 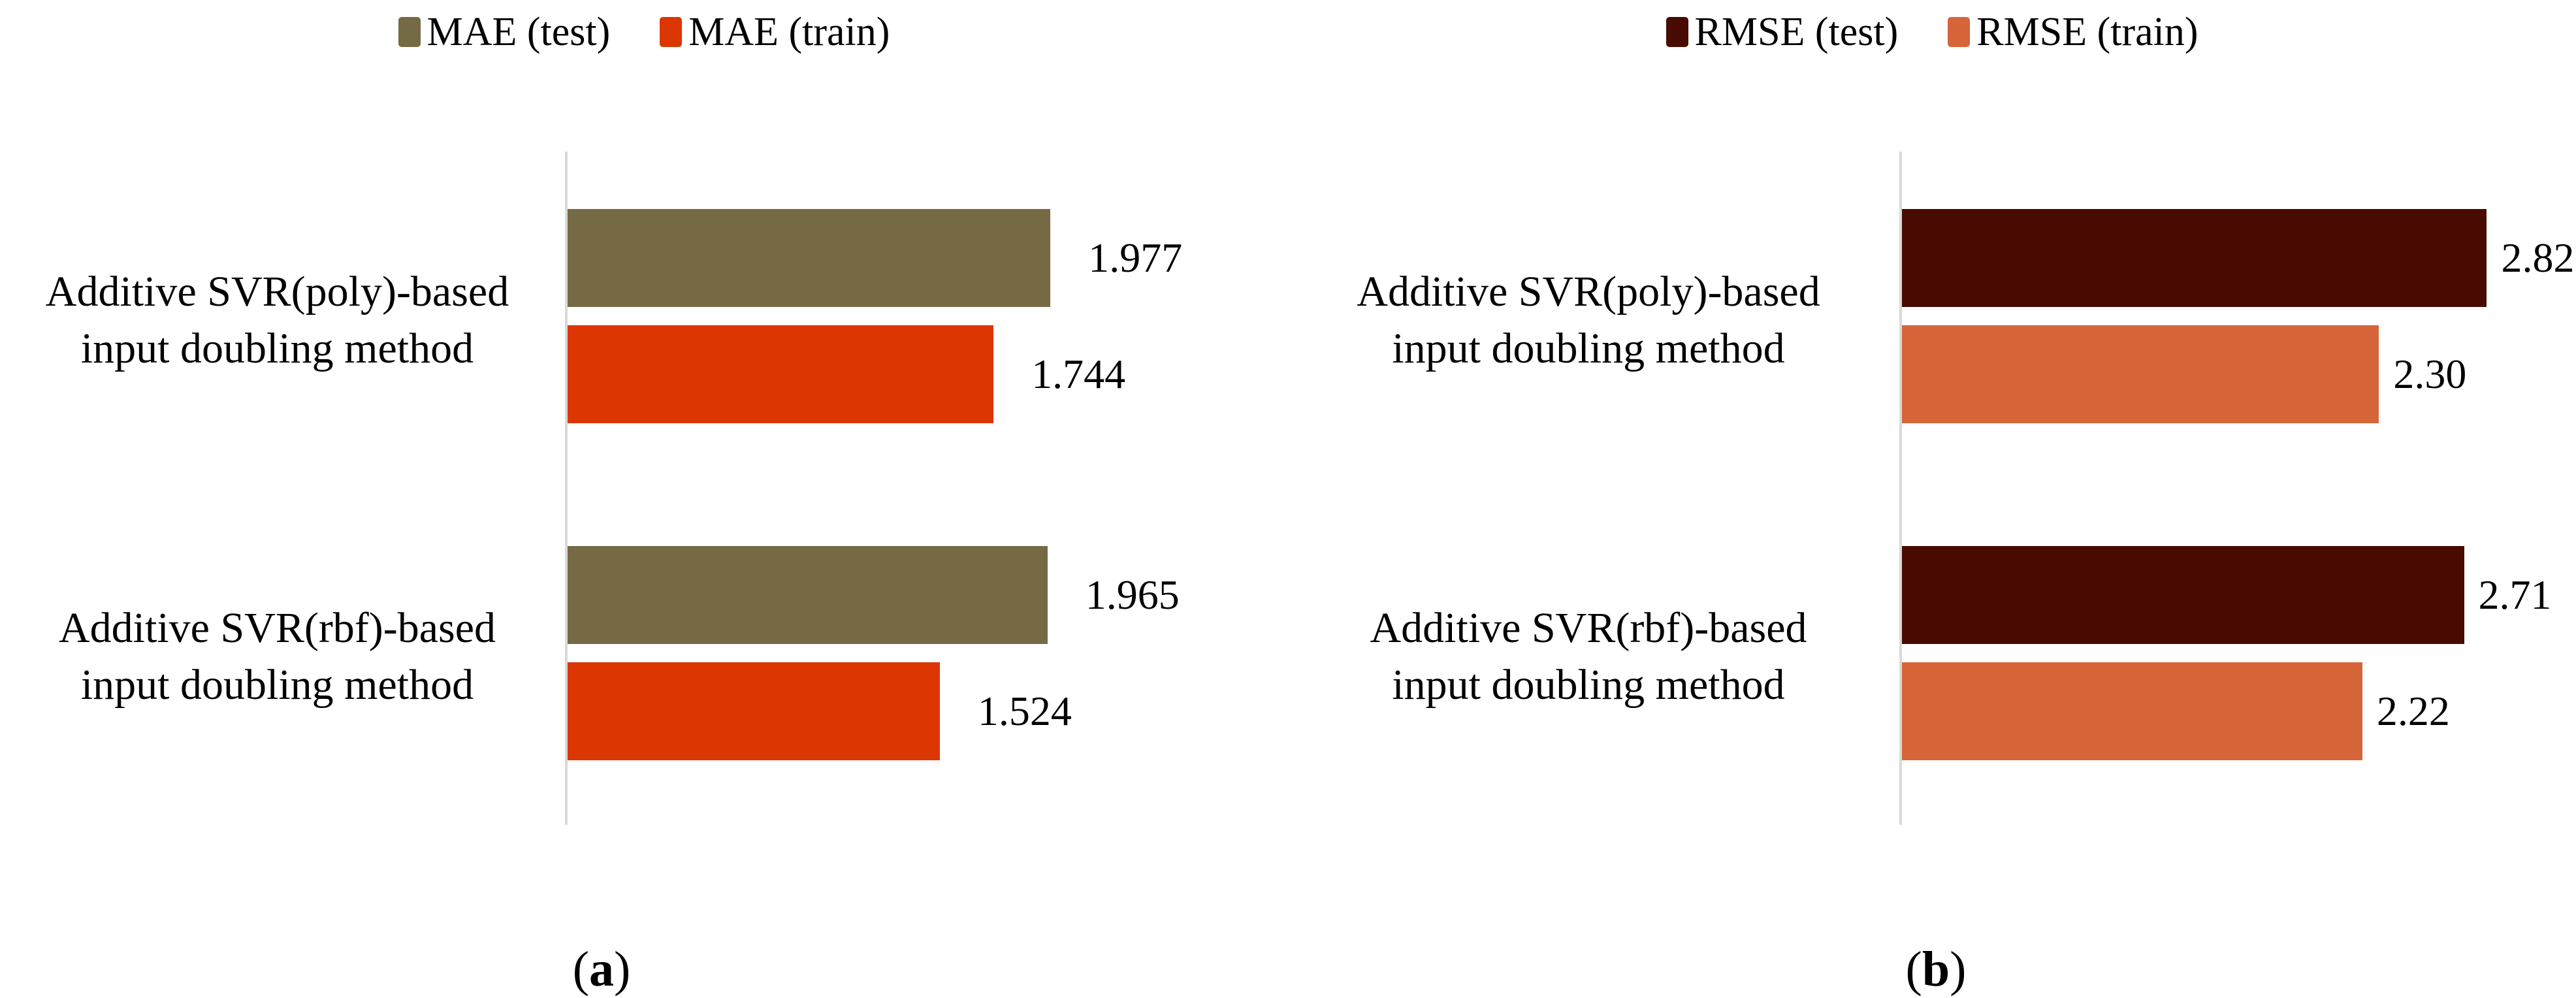 I want to click on panel-caption-a: (a), so click(x=602, y=969).